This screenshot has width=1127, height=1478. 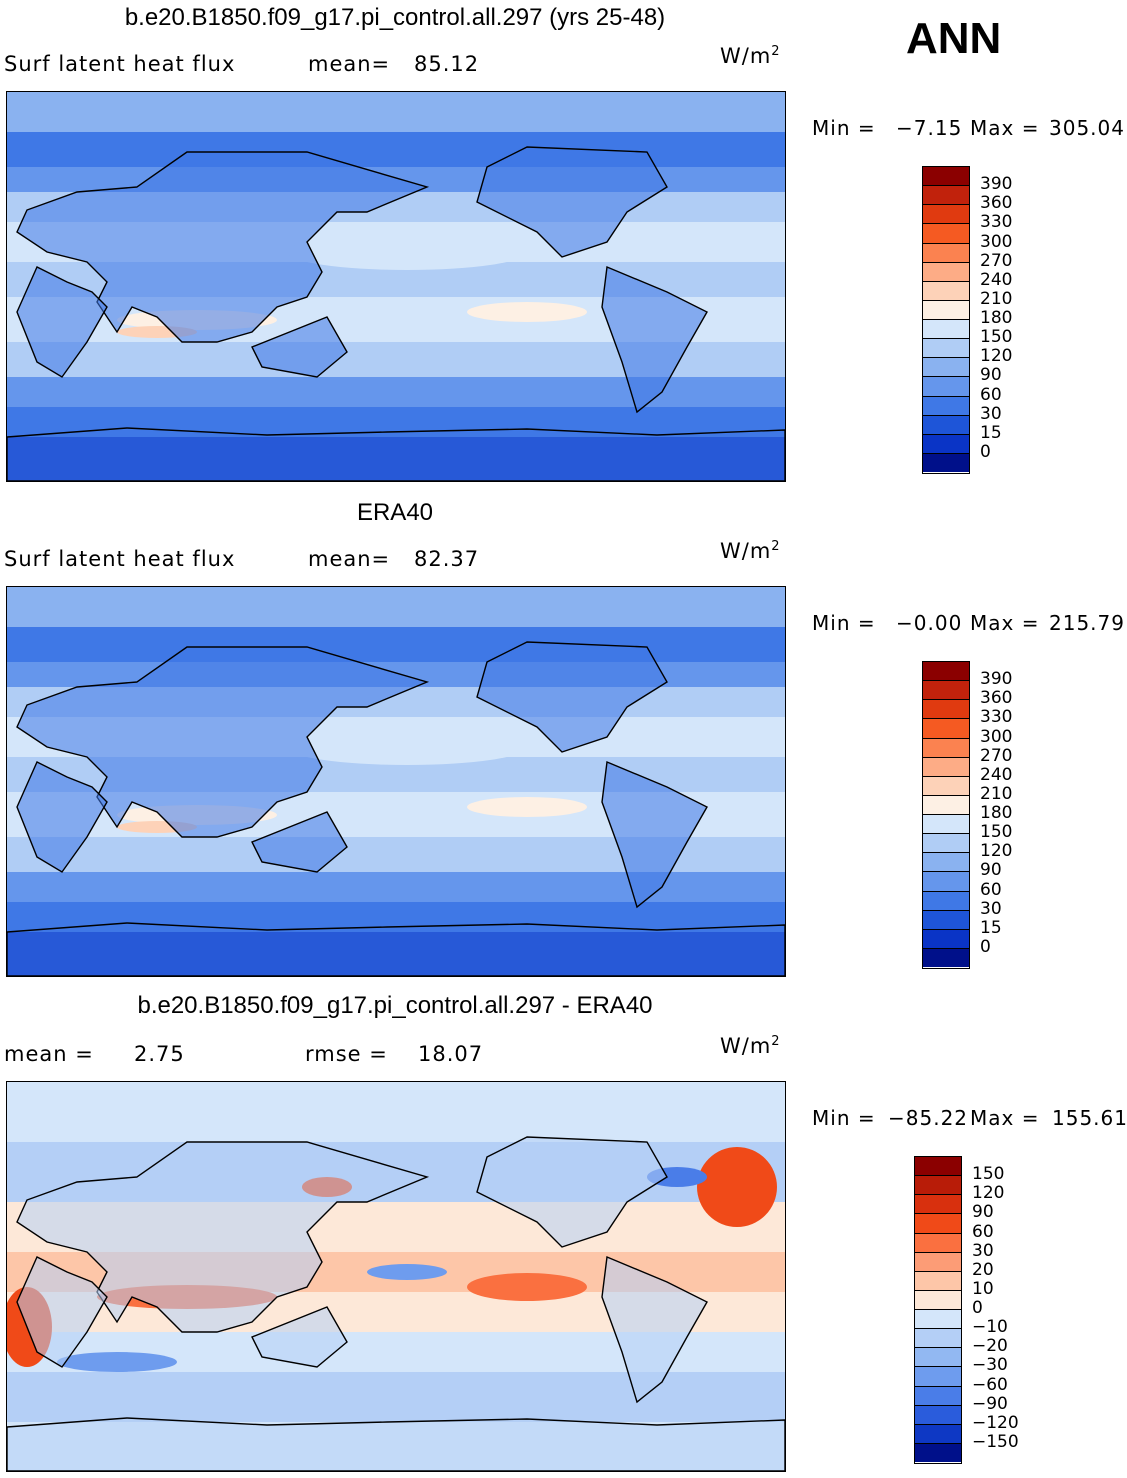 What do you see at coordinates (990, 1365) in the screenshot?
I see `colorbar-tick-label: −30` at bounding box center [990, 1365].